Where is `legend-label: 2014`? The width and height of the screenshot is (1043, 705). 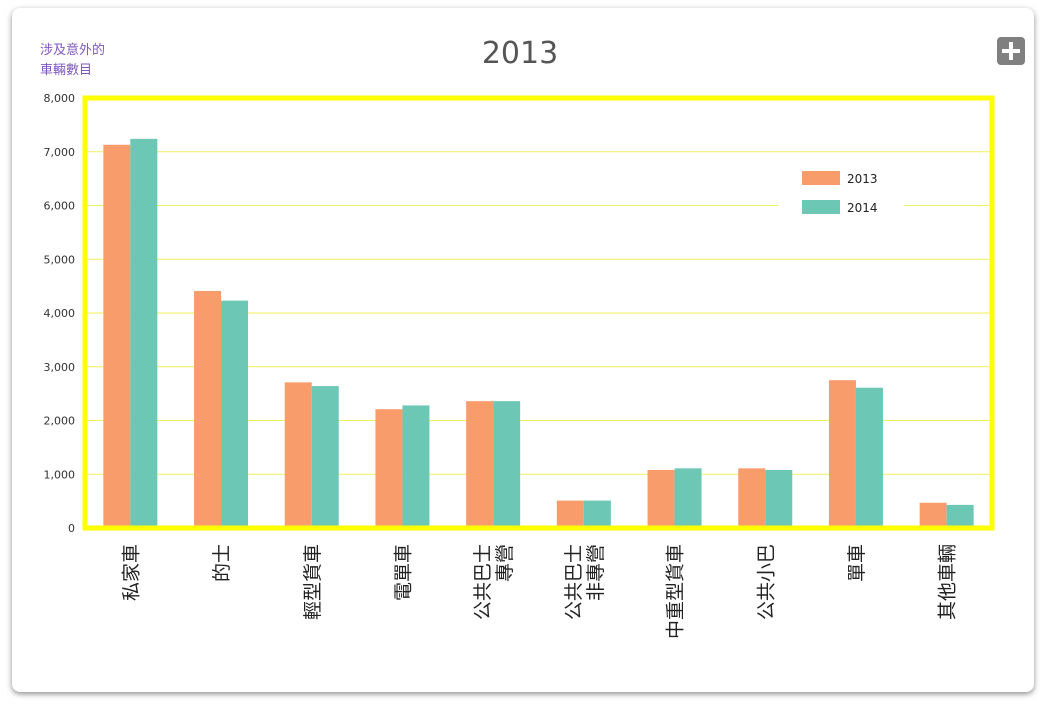 legend-label: 2014 is located at coordinates (862, 208).